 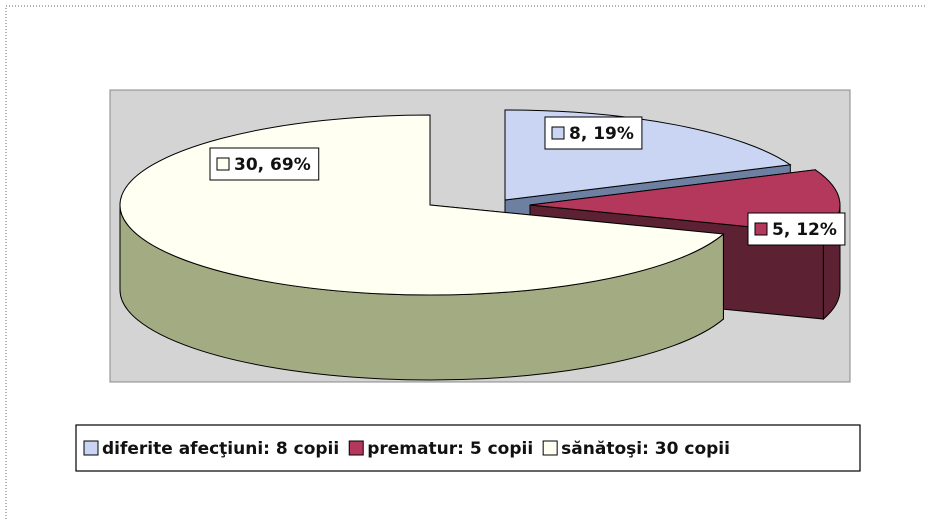 I want to click on data-label: 5, 12%, so click(x=804, y=230).